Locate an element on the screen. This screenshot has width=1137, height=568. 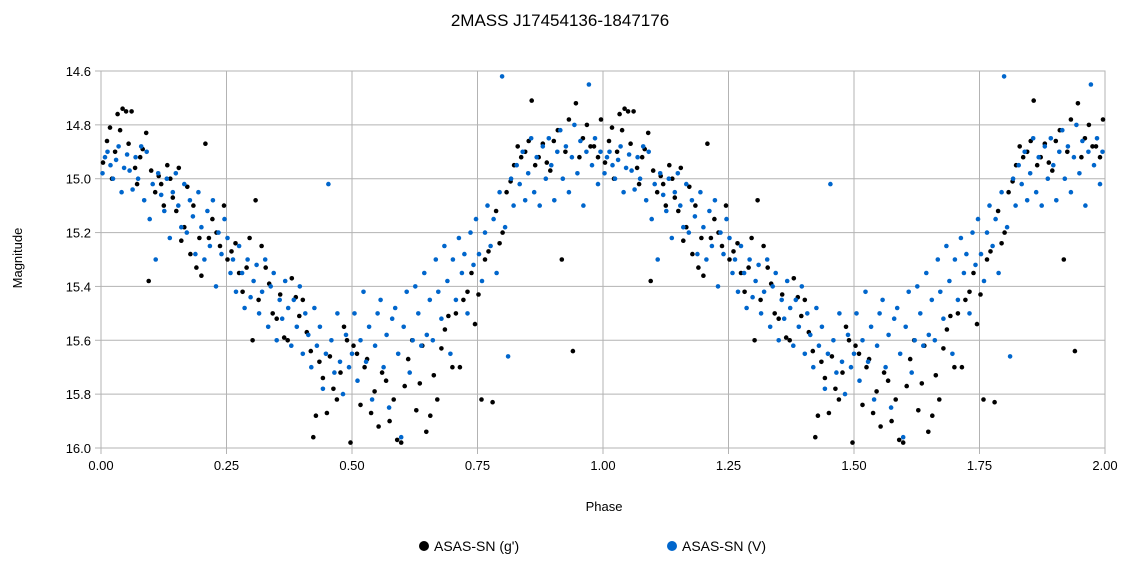
x-tick-label: 0.50 is located at coordinates (351, 465).